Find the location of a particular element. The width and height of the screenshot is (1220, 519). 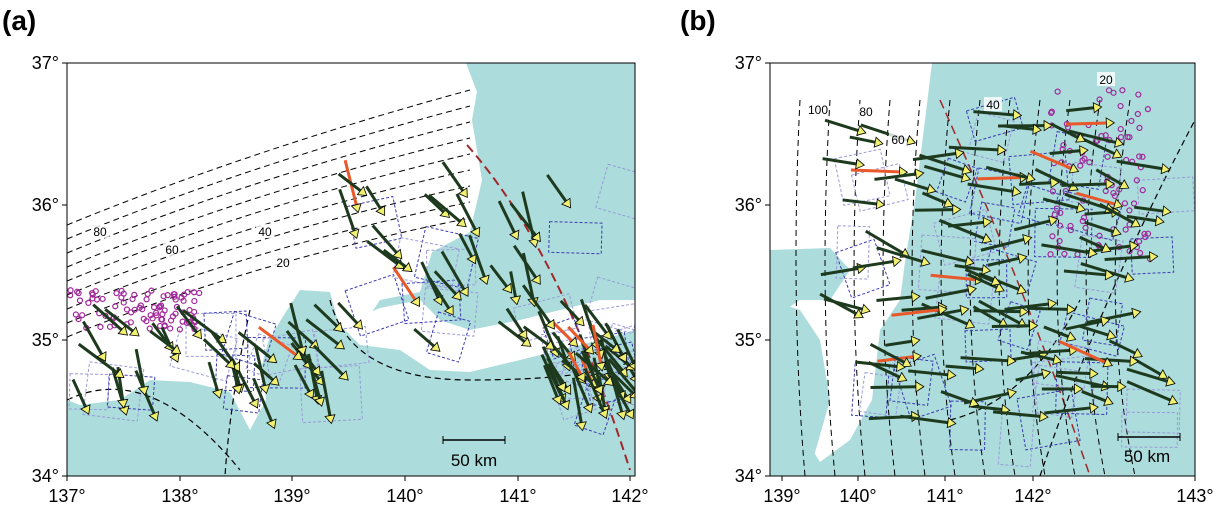

lon-tick-label: 138° is located at coordinates (179, 496).